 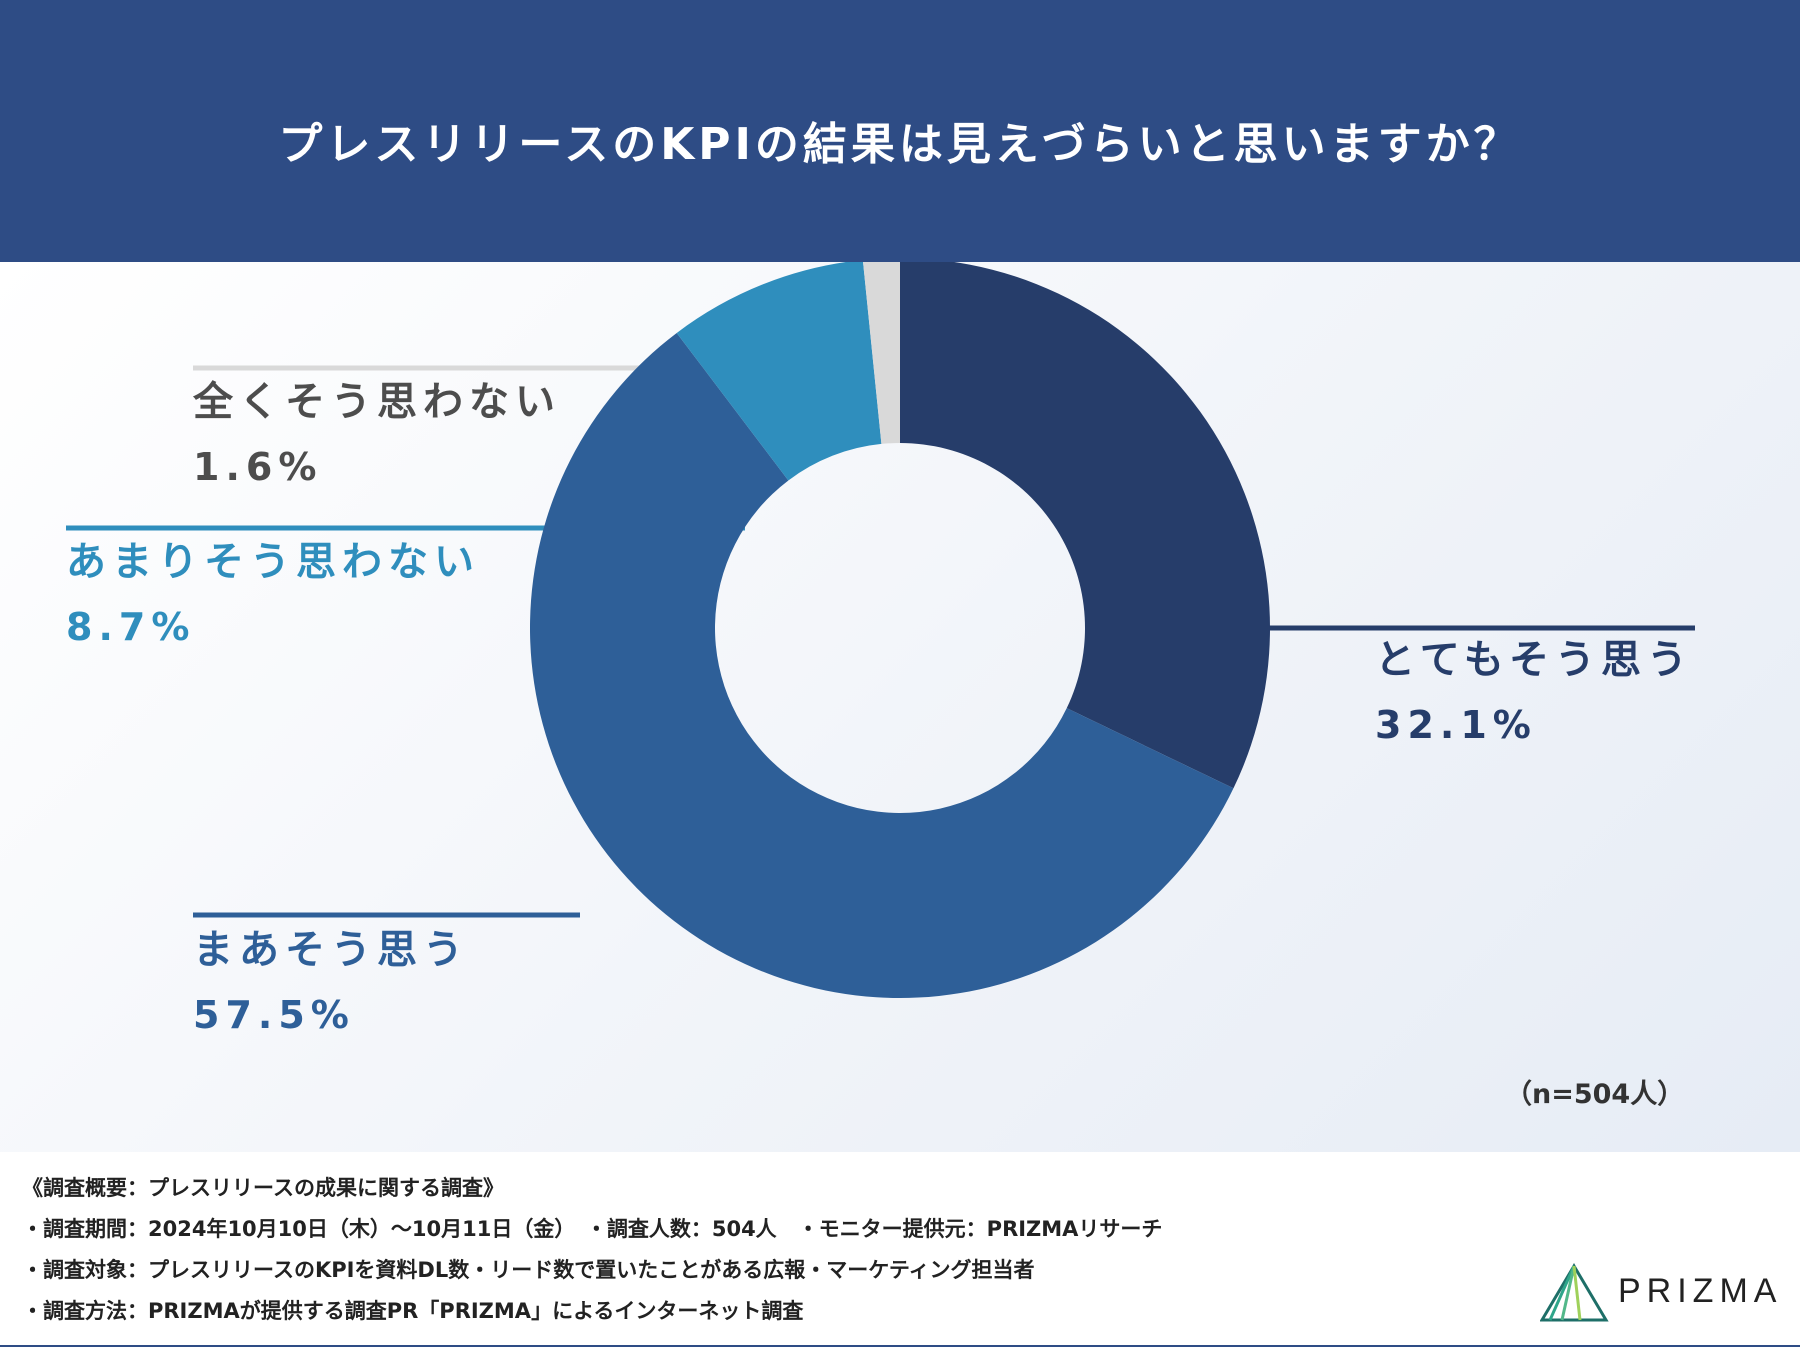 I want to click on footer-line: 《調査概要：プレスリリースの成果に関する調査》, so click(x=263, y=1188).